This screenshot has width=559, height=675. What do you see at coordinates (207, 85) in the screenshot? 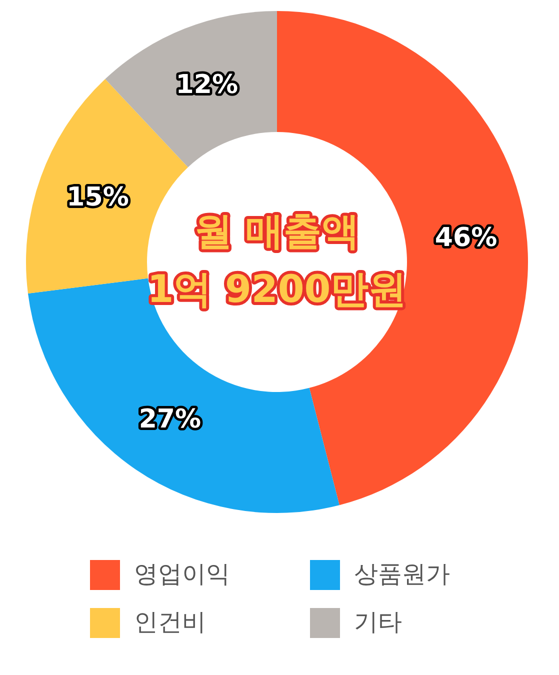
I see `data-label: 12%` at bounding box center [207, 85].